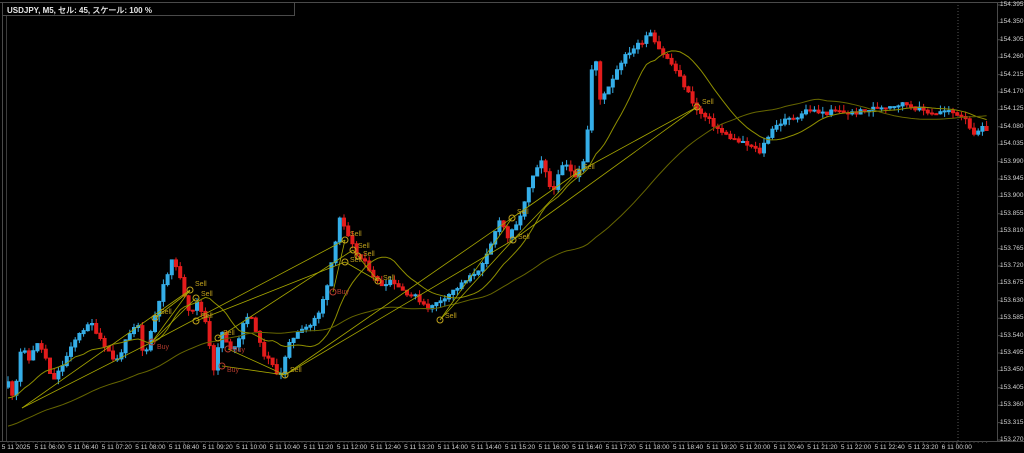 This screenshot has width=1024, height=453. What do you see at coordinates (721, 447) in the screenshot?
I see `time-axis-label: 5 11 19:20` at bounding box center [721, 447].